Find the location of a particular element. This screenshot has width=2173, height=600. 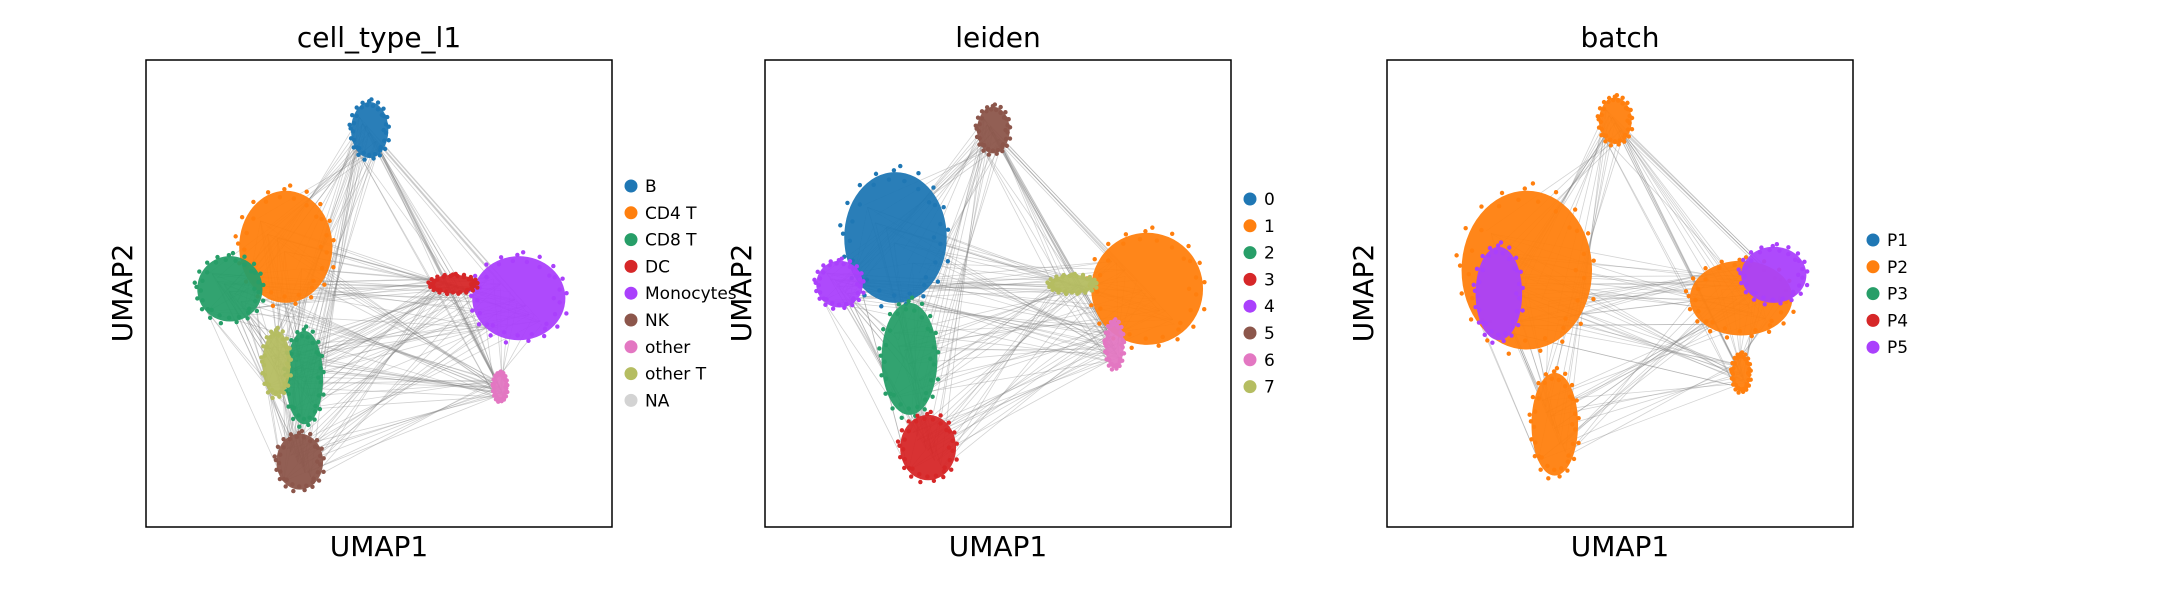

legend-label: NA is located at coordinates (657, 401).